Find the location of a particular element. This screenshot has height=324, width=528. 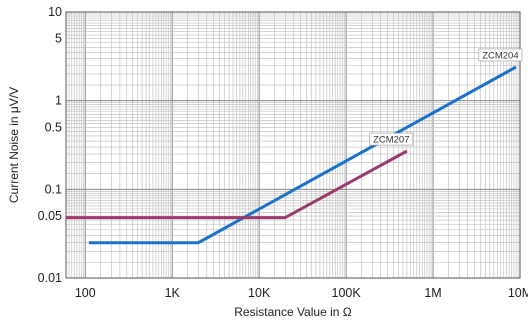

x-tick-label: 100 is located at coordinates (85, 293).